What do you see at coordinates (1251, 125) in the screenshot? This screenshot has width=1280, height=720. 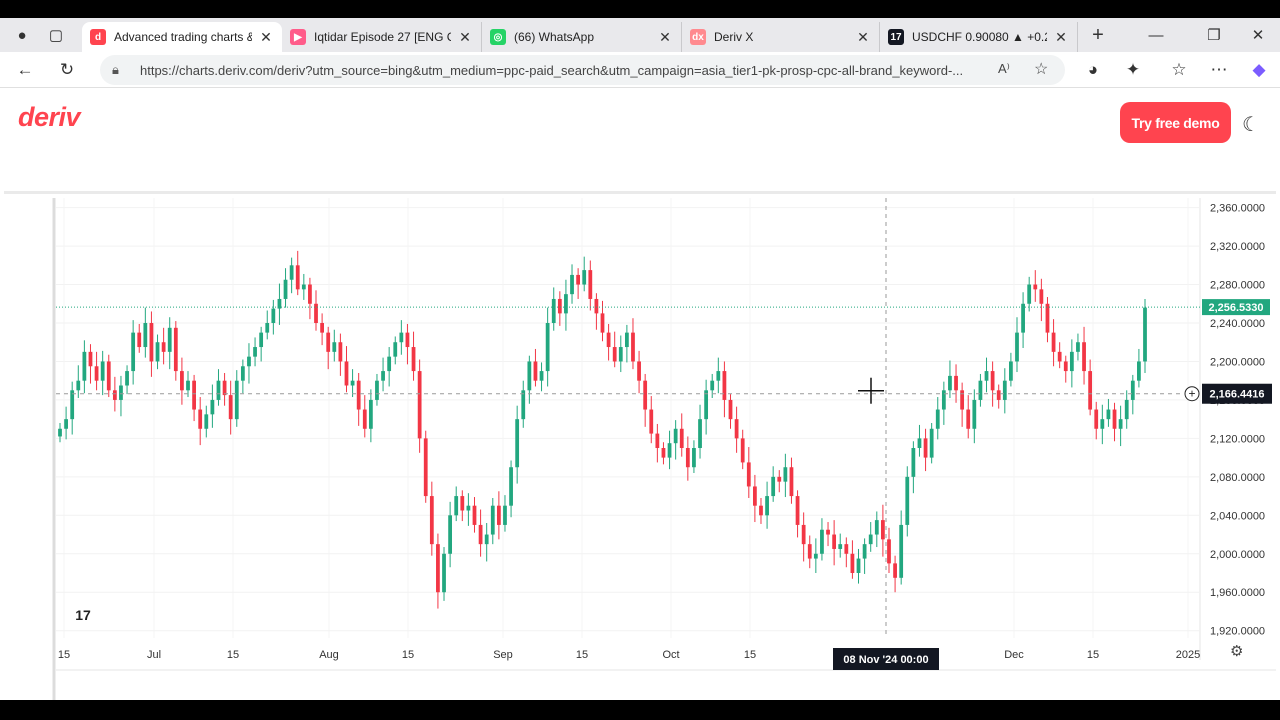 I see `dark-mode-toggle-icon: ☾` at bounding box center [1251, 125].